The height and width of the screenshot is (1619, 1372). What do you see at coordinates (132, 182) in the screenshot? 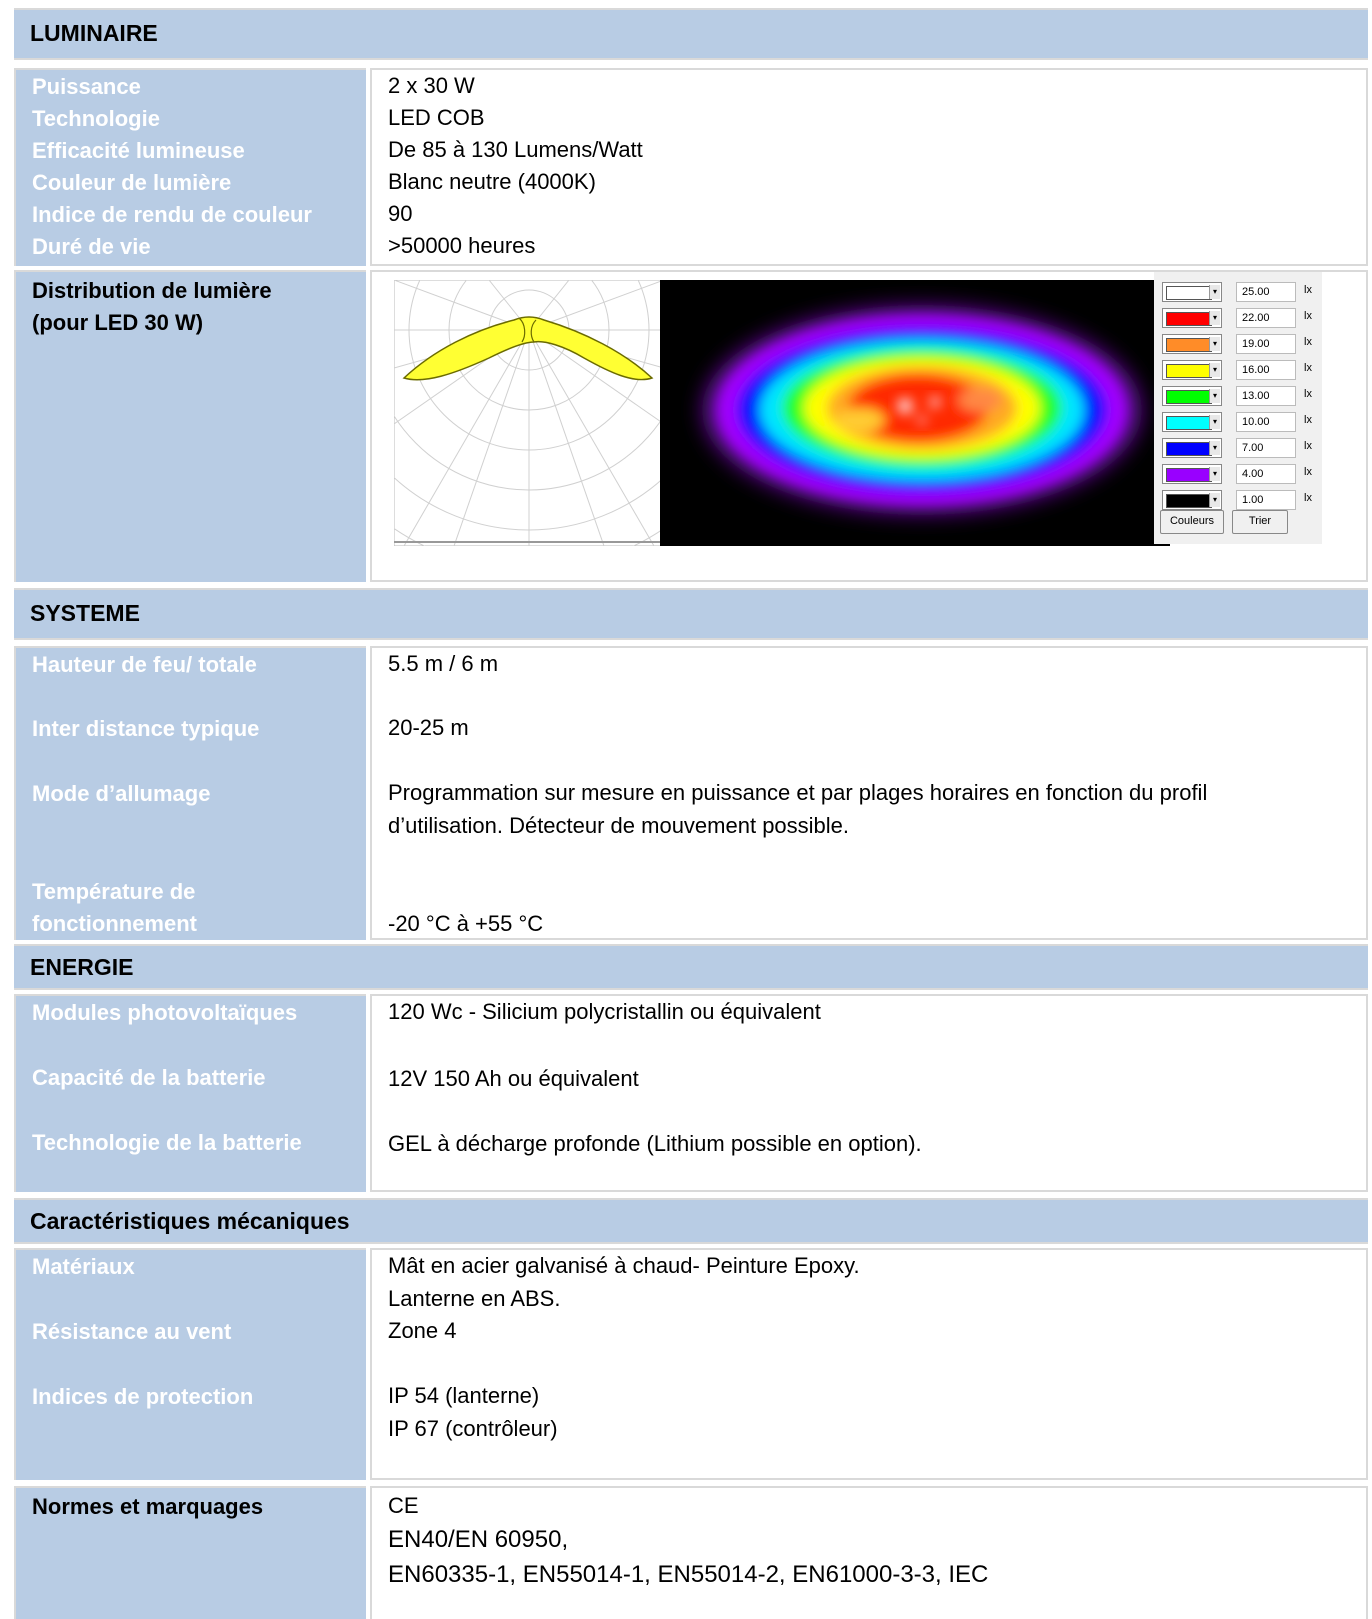
I see `label-couleur: Couleur de lumière` at bounding box center [132, 182].